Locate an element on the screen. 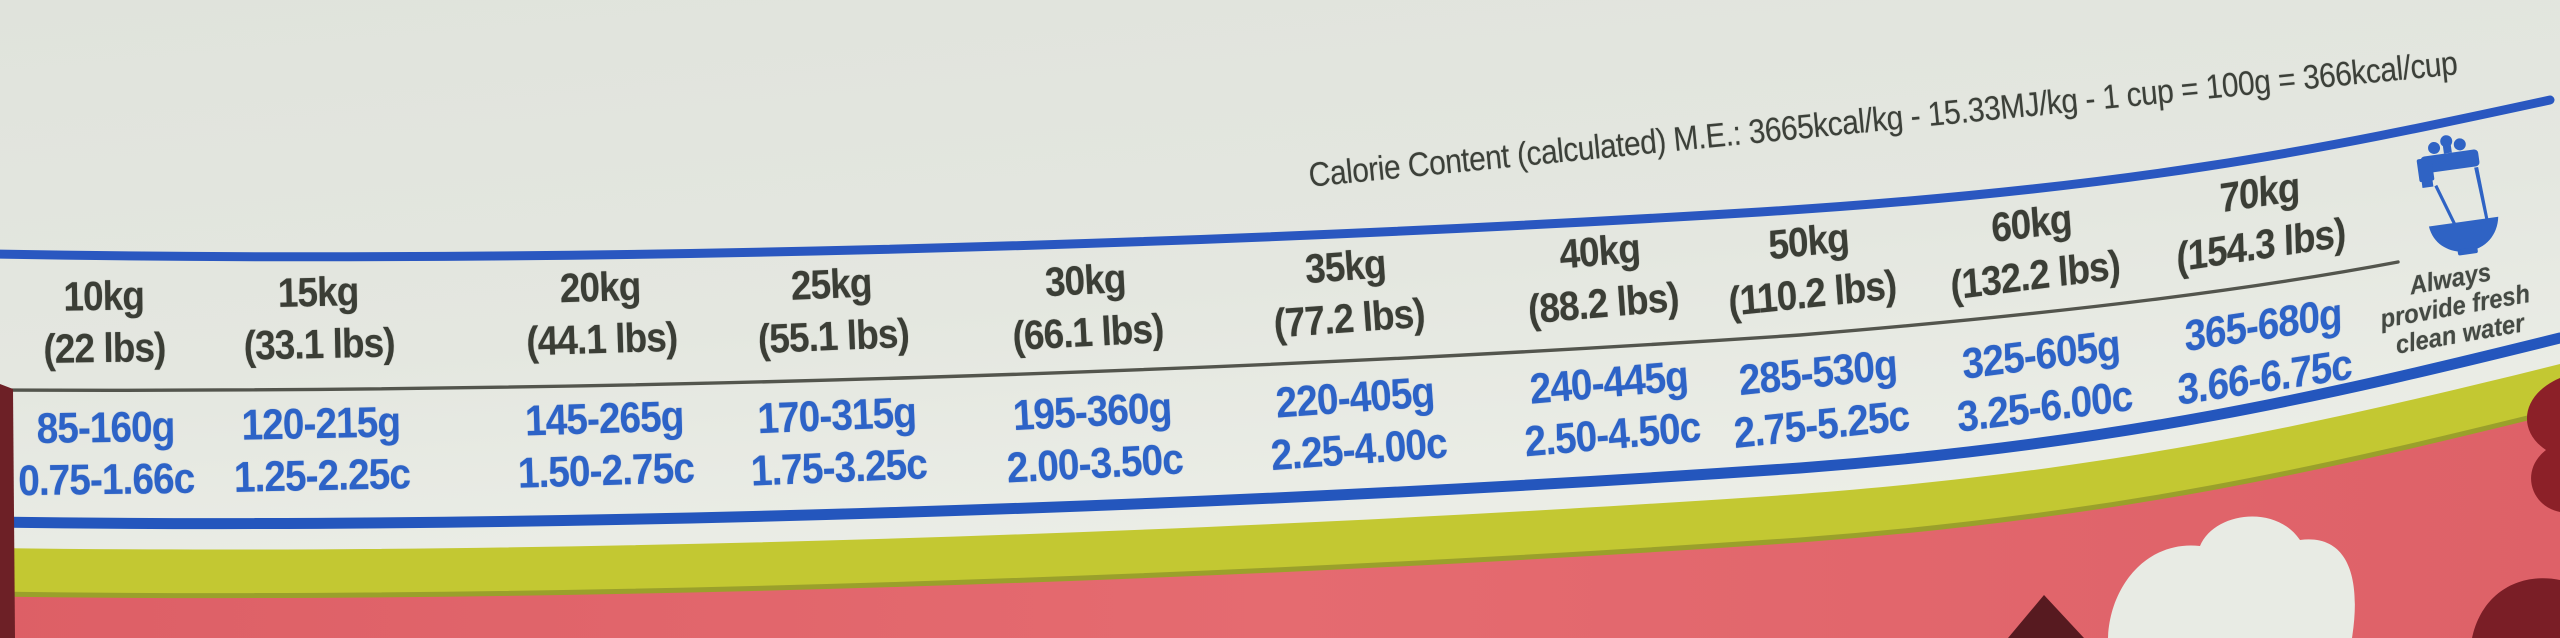 The image size is (2560, 638). weight-kg-label: 15kg is located at coordinates (318, 292).